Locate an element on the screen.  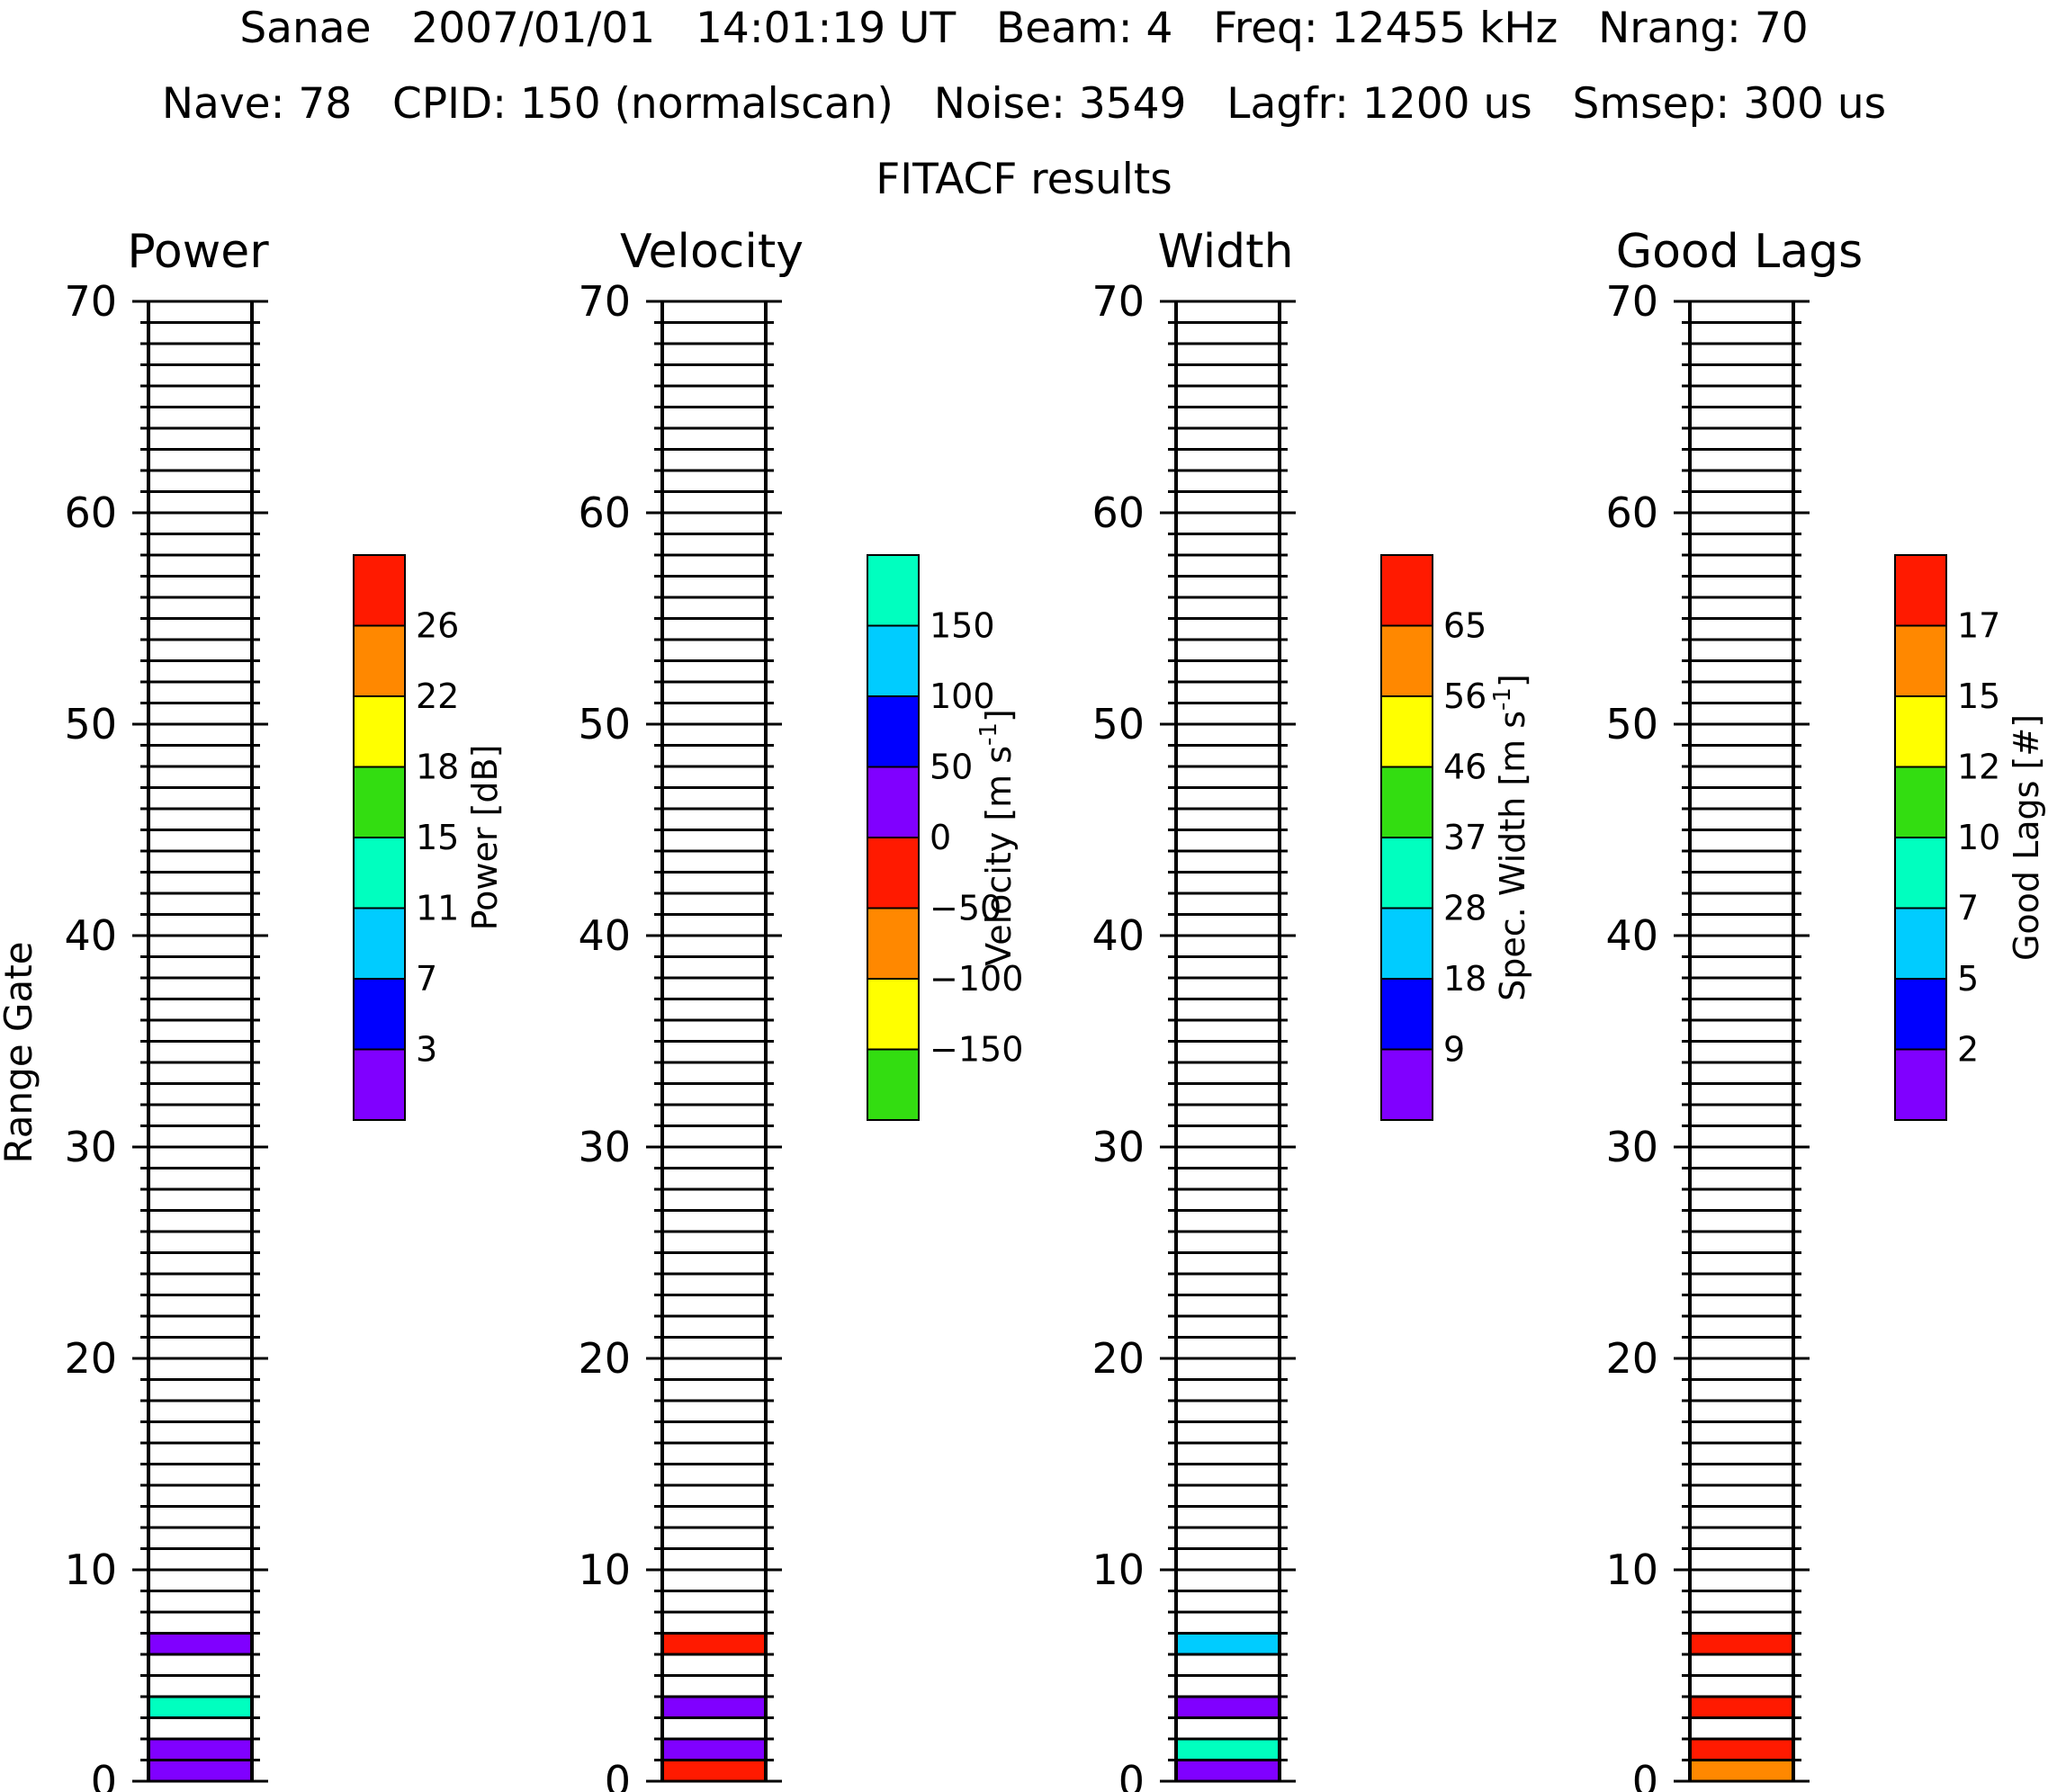
colorbar-tick-label: 7 is located at coordinates (426, 979).